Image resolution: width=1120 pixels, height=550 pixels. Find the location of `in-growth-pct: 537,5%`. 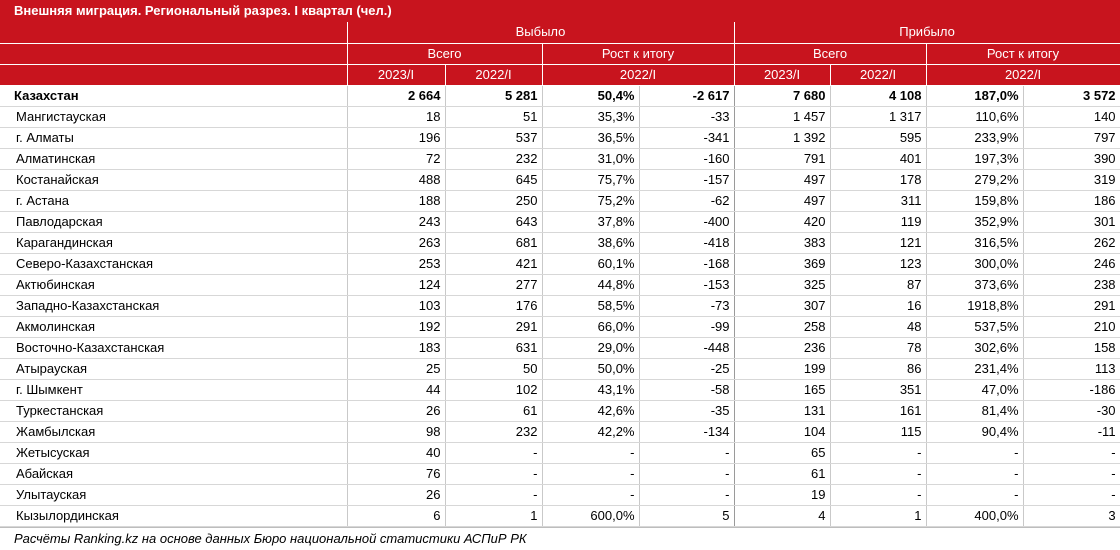

in-growth-pct: 537,5% is located at coordinates (975, 327).